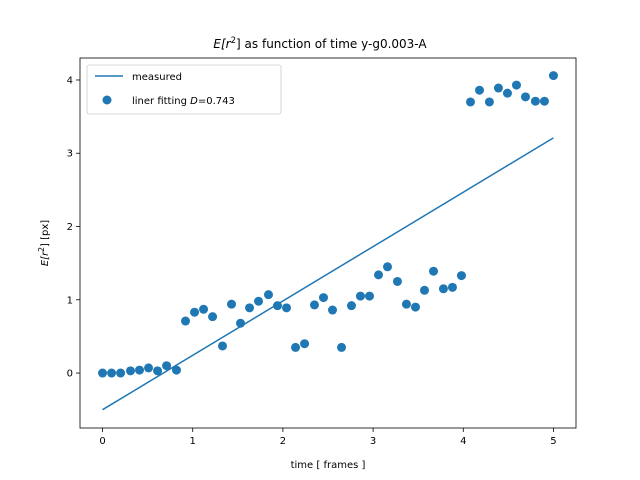  I want to click on chart-title-e: E[r, so click(222, 44).